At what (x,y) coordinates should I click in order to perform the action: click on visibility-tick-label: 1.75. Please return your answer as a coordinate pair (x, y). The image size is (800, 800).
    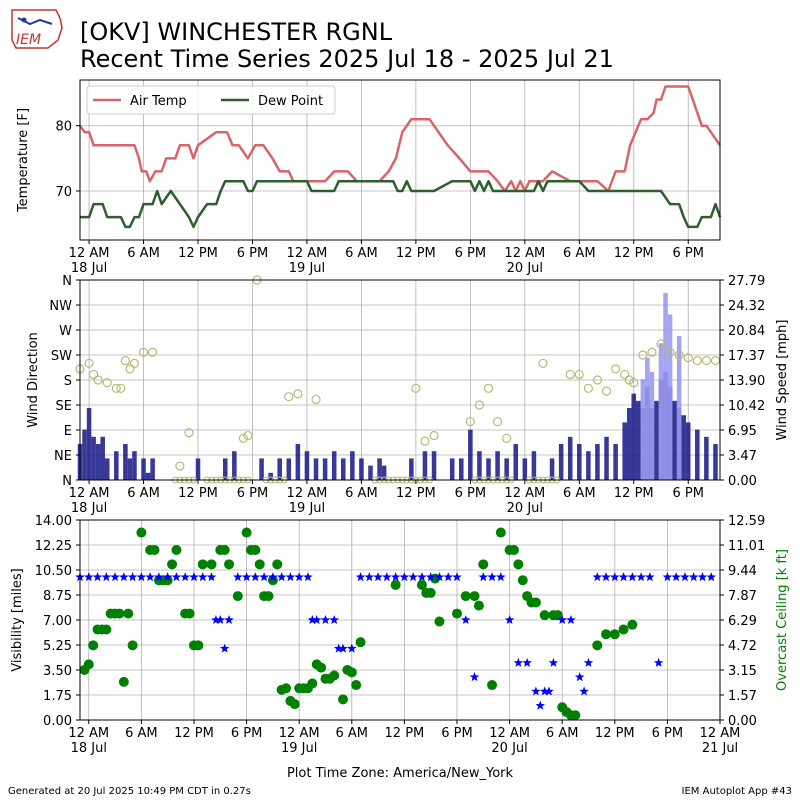
    Looking at the image, I should click on (57, 696).